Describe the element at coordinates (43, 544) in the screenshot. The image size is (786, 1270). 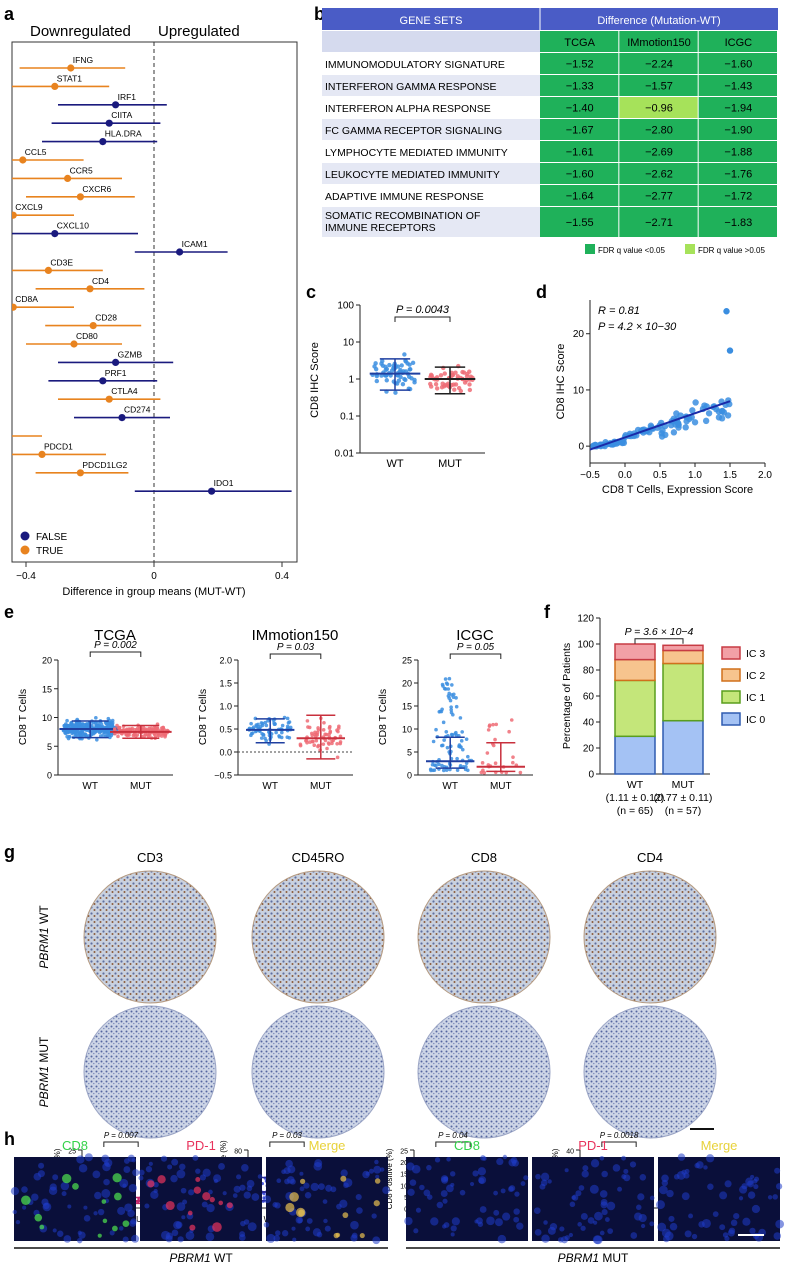
I see `forest-legend: FALSE TRUE` at that location.